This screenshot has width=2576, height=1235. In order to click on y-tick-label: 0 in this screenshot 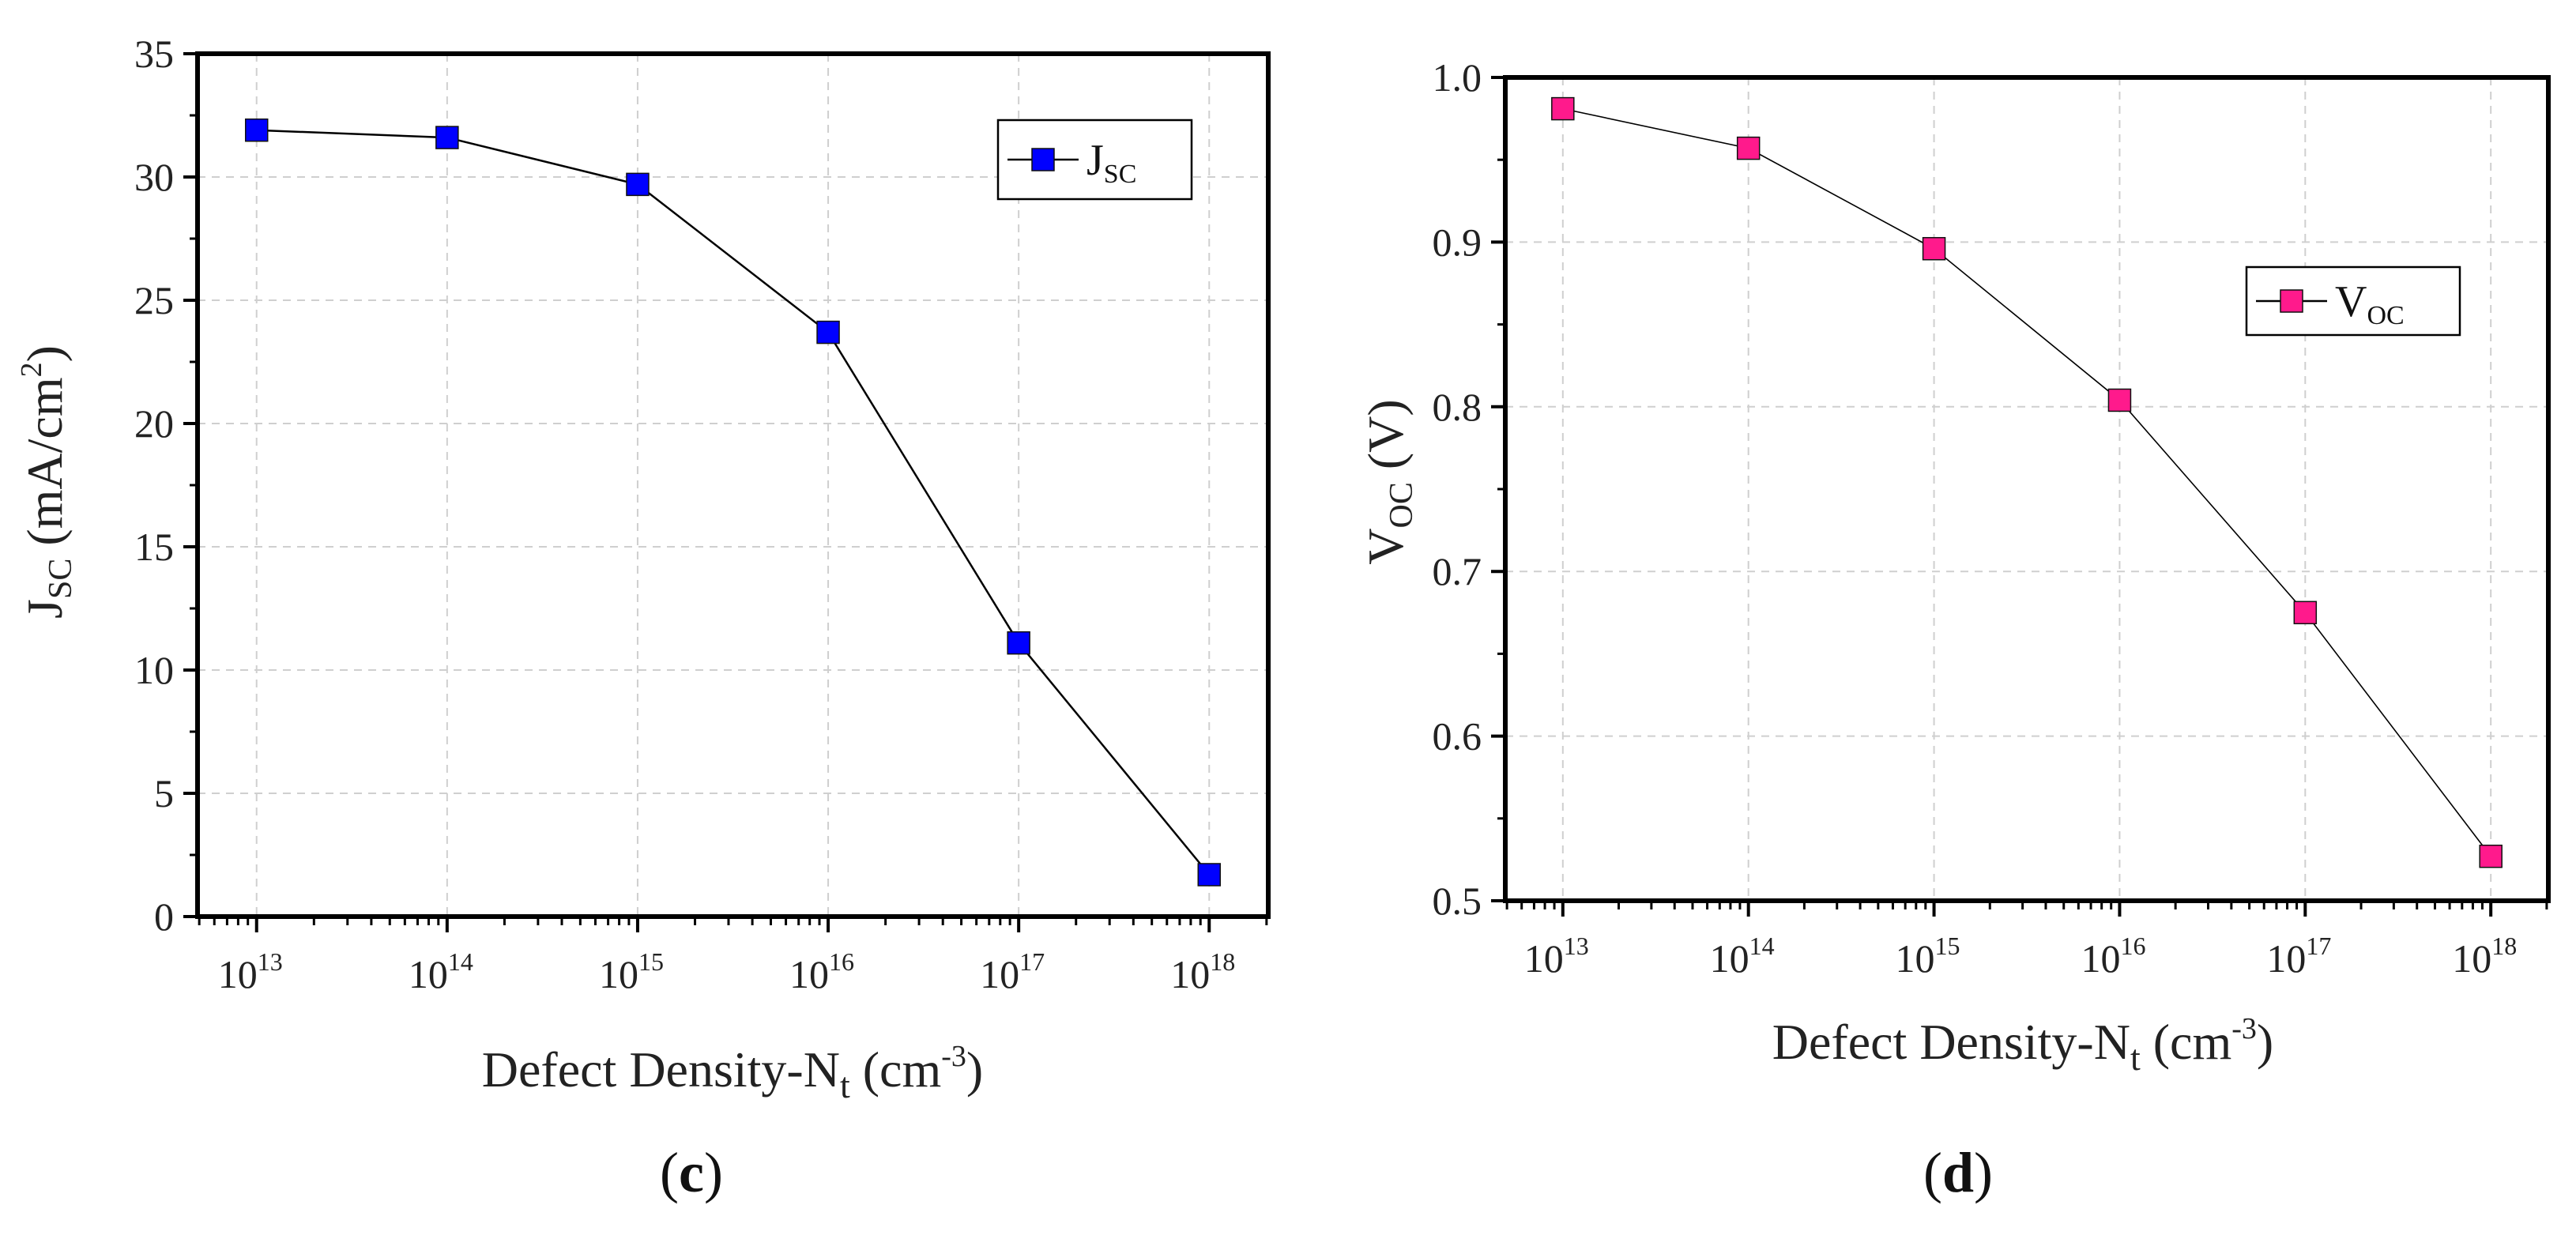, I will do `click(164, 917)`.